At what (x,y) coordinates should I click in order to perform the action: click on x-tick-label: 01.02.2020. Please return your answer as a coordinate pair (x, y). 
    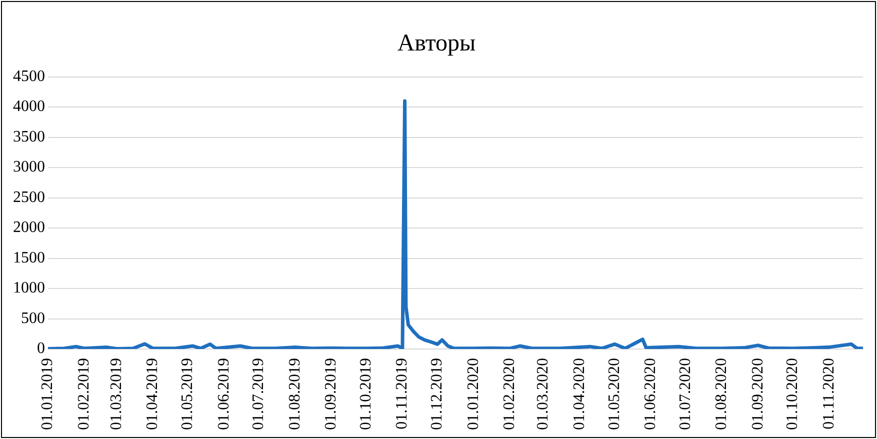
    Looking at the image, I should click on (509, 394).